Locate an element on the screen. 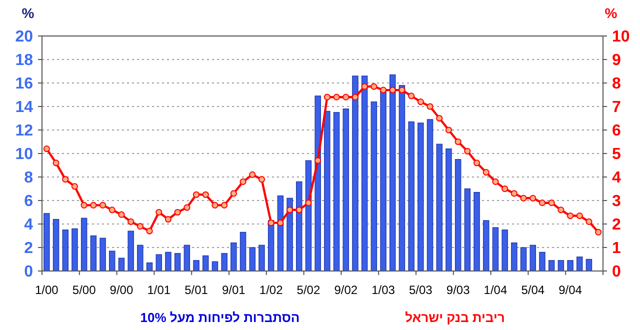  x-tick-label: 9/03 is located at coordinates (458, 290).